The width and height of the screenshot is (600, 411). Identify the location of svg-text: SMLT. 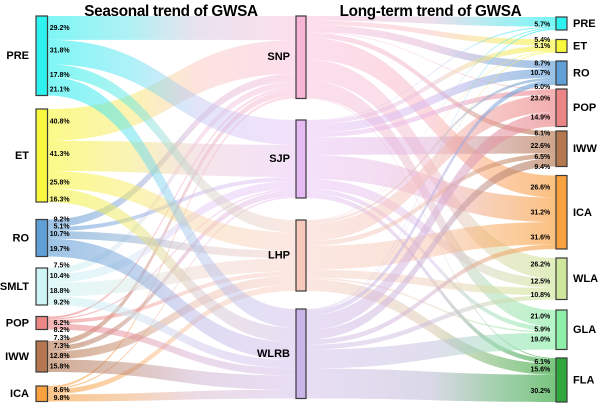
(14, 287).